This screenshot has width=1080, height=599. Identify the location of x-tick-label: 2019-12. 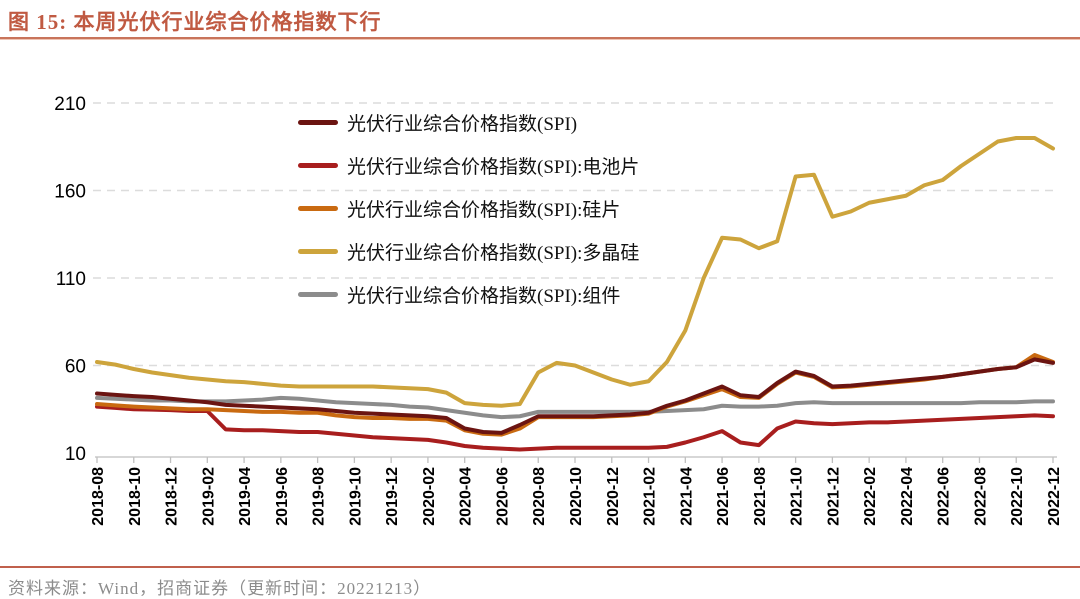
(392, 496).